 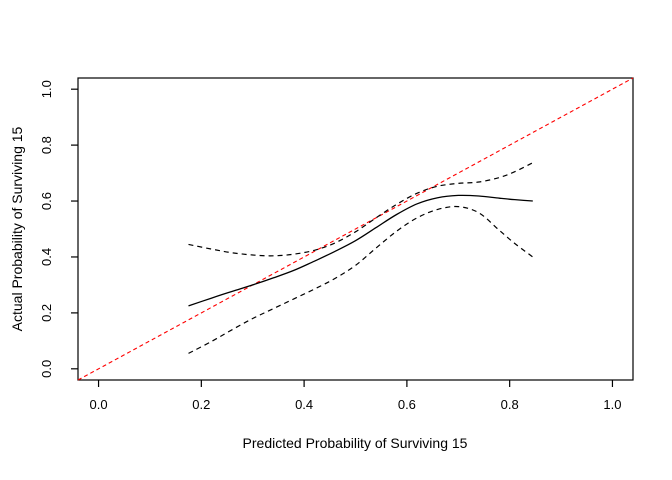 What do you see at coordinates (304, 404) in the screenshot?
I see `x-tick-label: 0.4` at bounding box center [304, 404].